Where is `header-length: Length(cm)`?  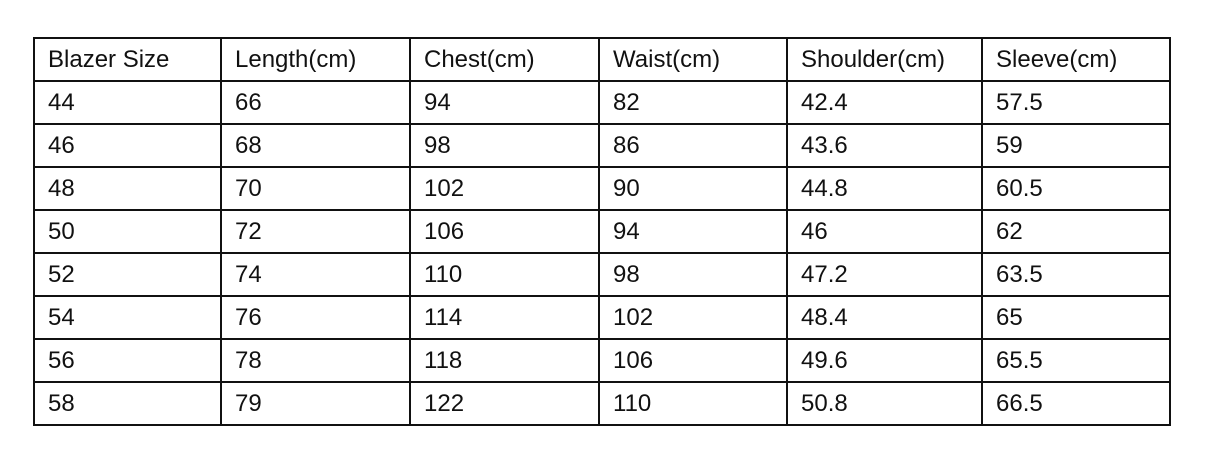 header-length: Length(cm) is located at coordinates (315, 59).